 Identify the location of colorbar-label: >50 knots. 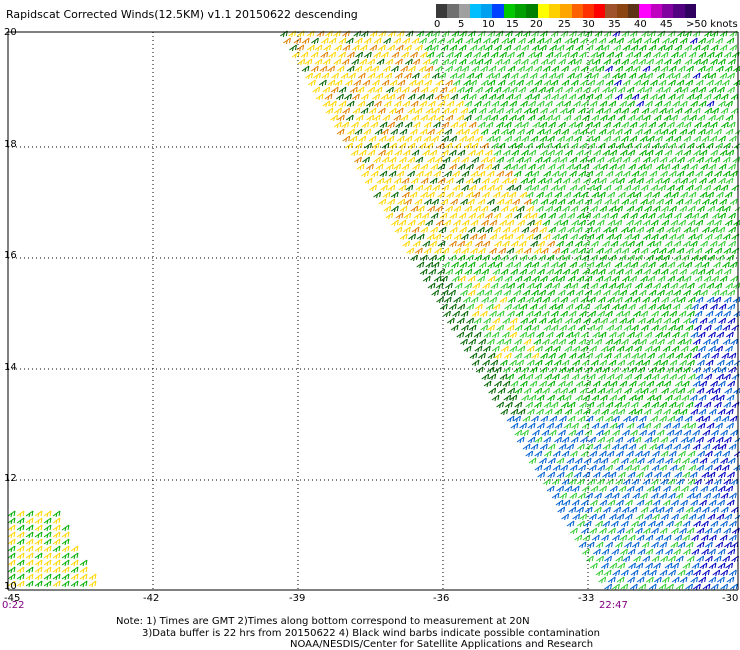
(712, 24).